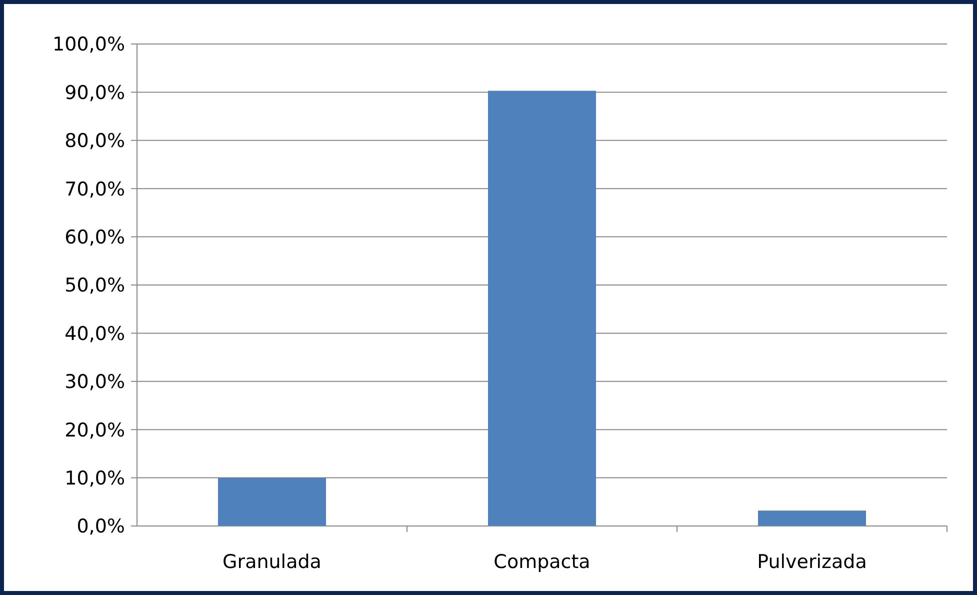 This screenshot has width=977, height=595. I want to click on y-tick-label: 30,0%, so click(94, 382).